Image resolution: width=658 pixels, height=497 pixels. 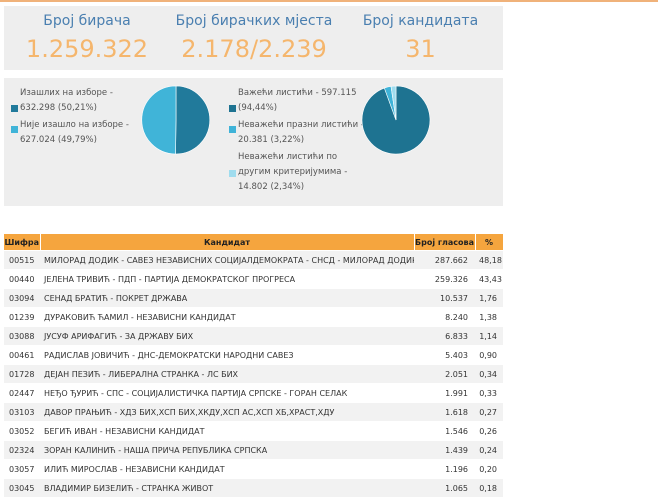 I want to click on legend-other-label-1: Неважећи листићи по, so click(x=292, y=157).